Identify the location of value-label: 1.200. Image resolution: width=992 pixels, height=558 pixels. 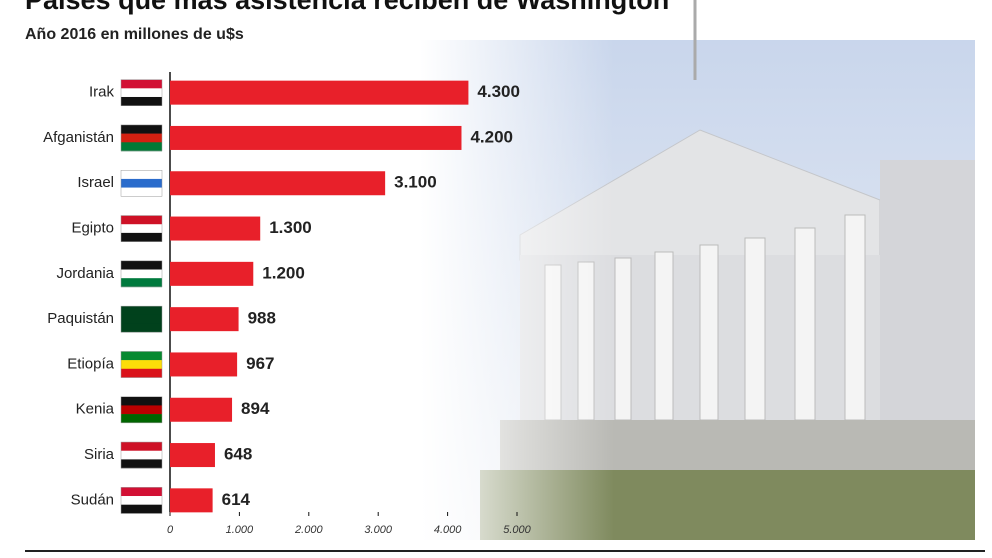
(283, 272).